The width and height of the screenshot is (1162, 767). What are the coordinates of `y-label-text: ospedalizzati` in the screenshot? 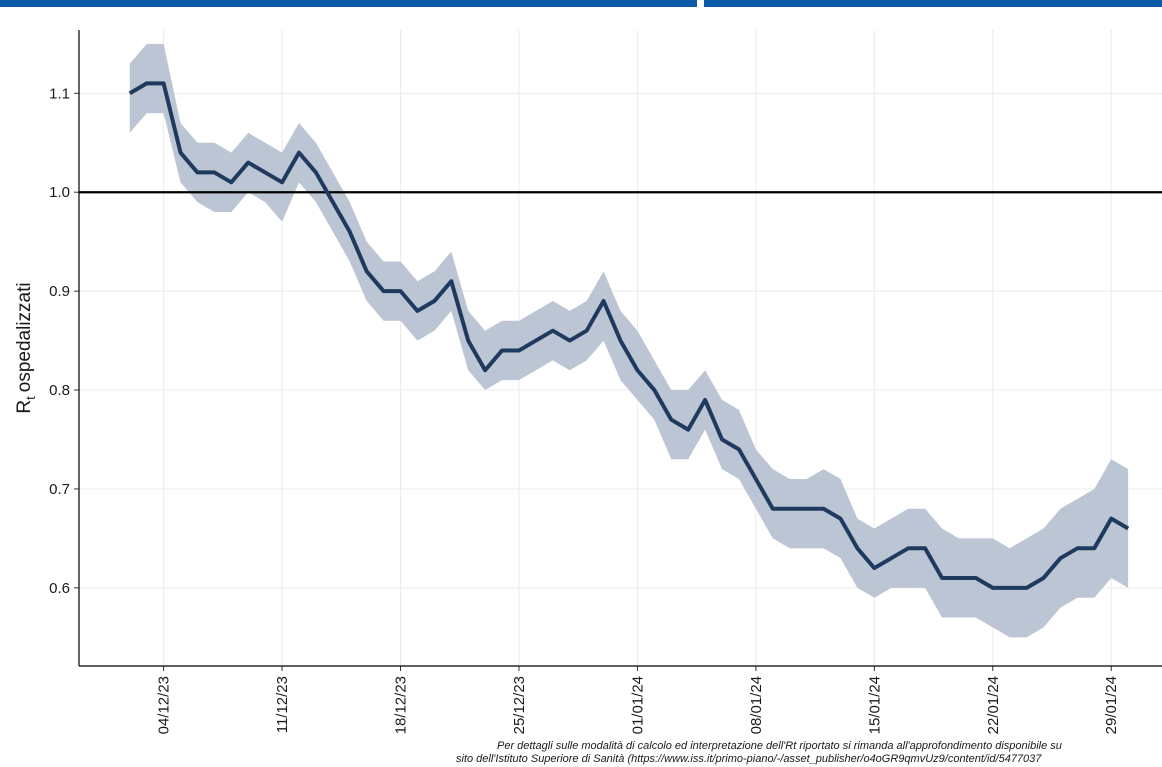 It's located at (24, 337).